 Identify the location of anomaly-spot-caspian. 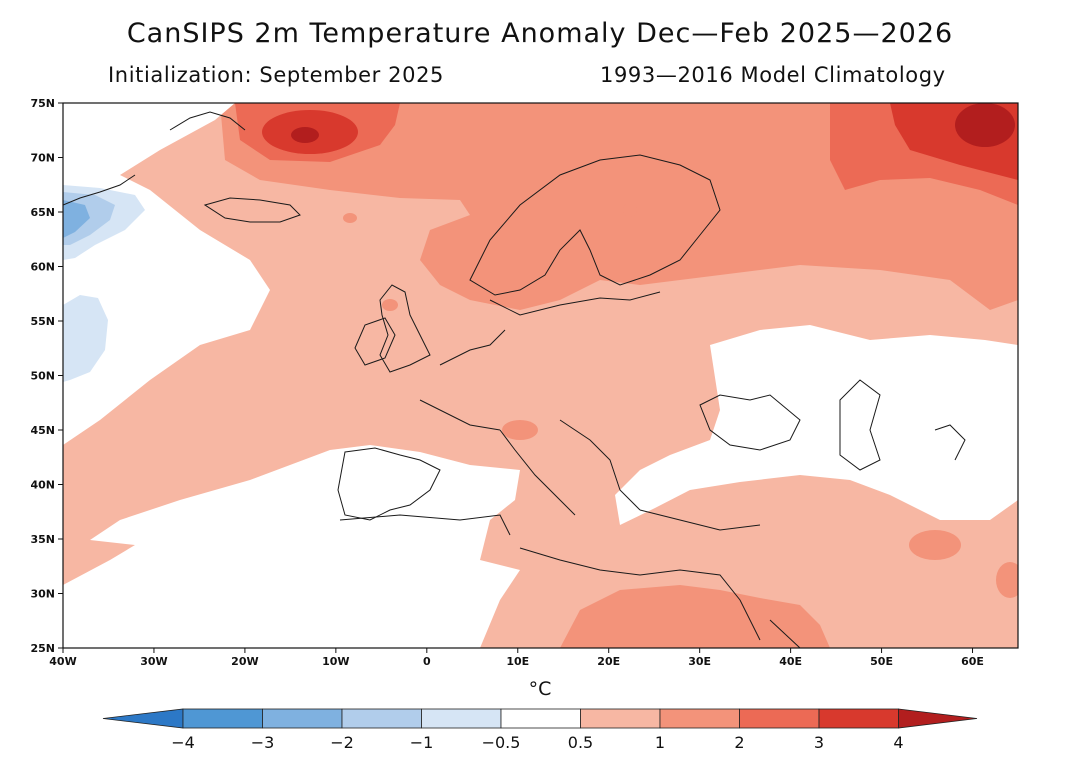
(1007, 580).